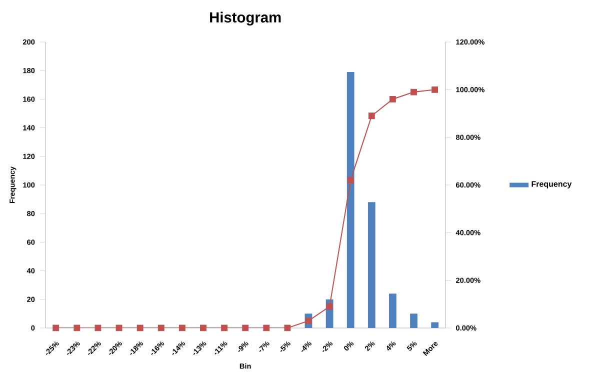 The image size is (590, 377). I want to click on chart-title: Histogram, so click(245, 19).